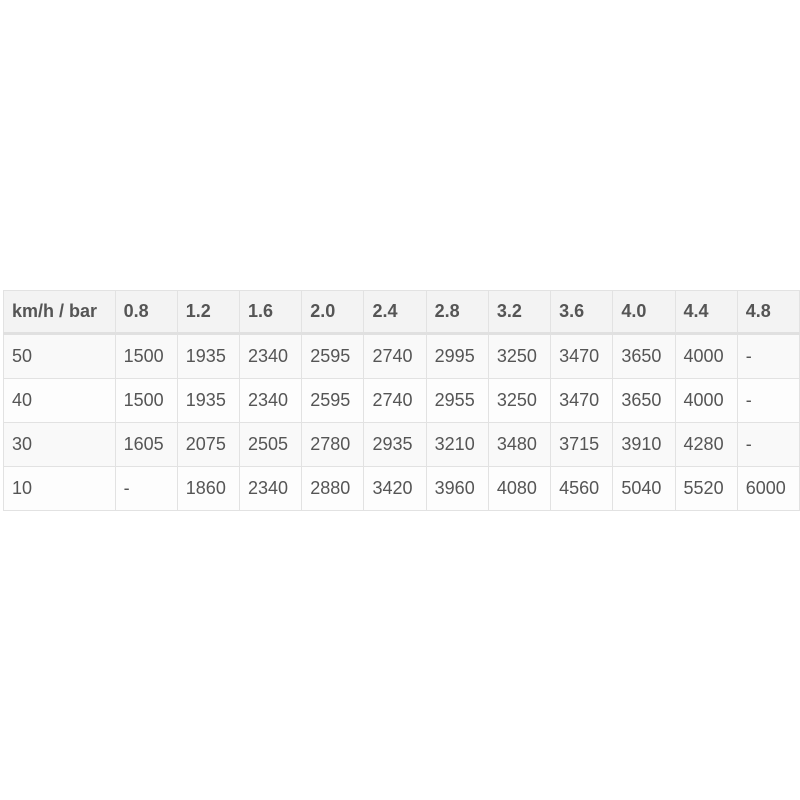 Image resolution: width=800 pixels, height=800 pixels. I want to click on header-pressure: 4.0, so click(644, 312).